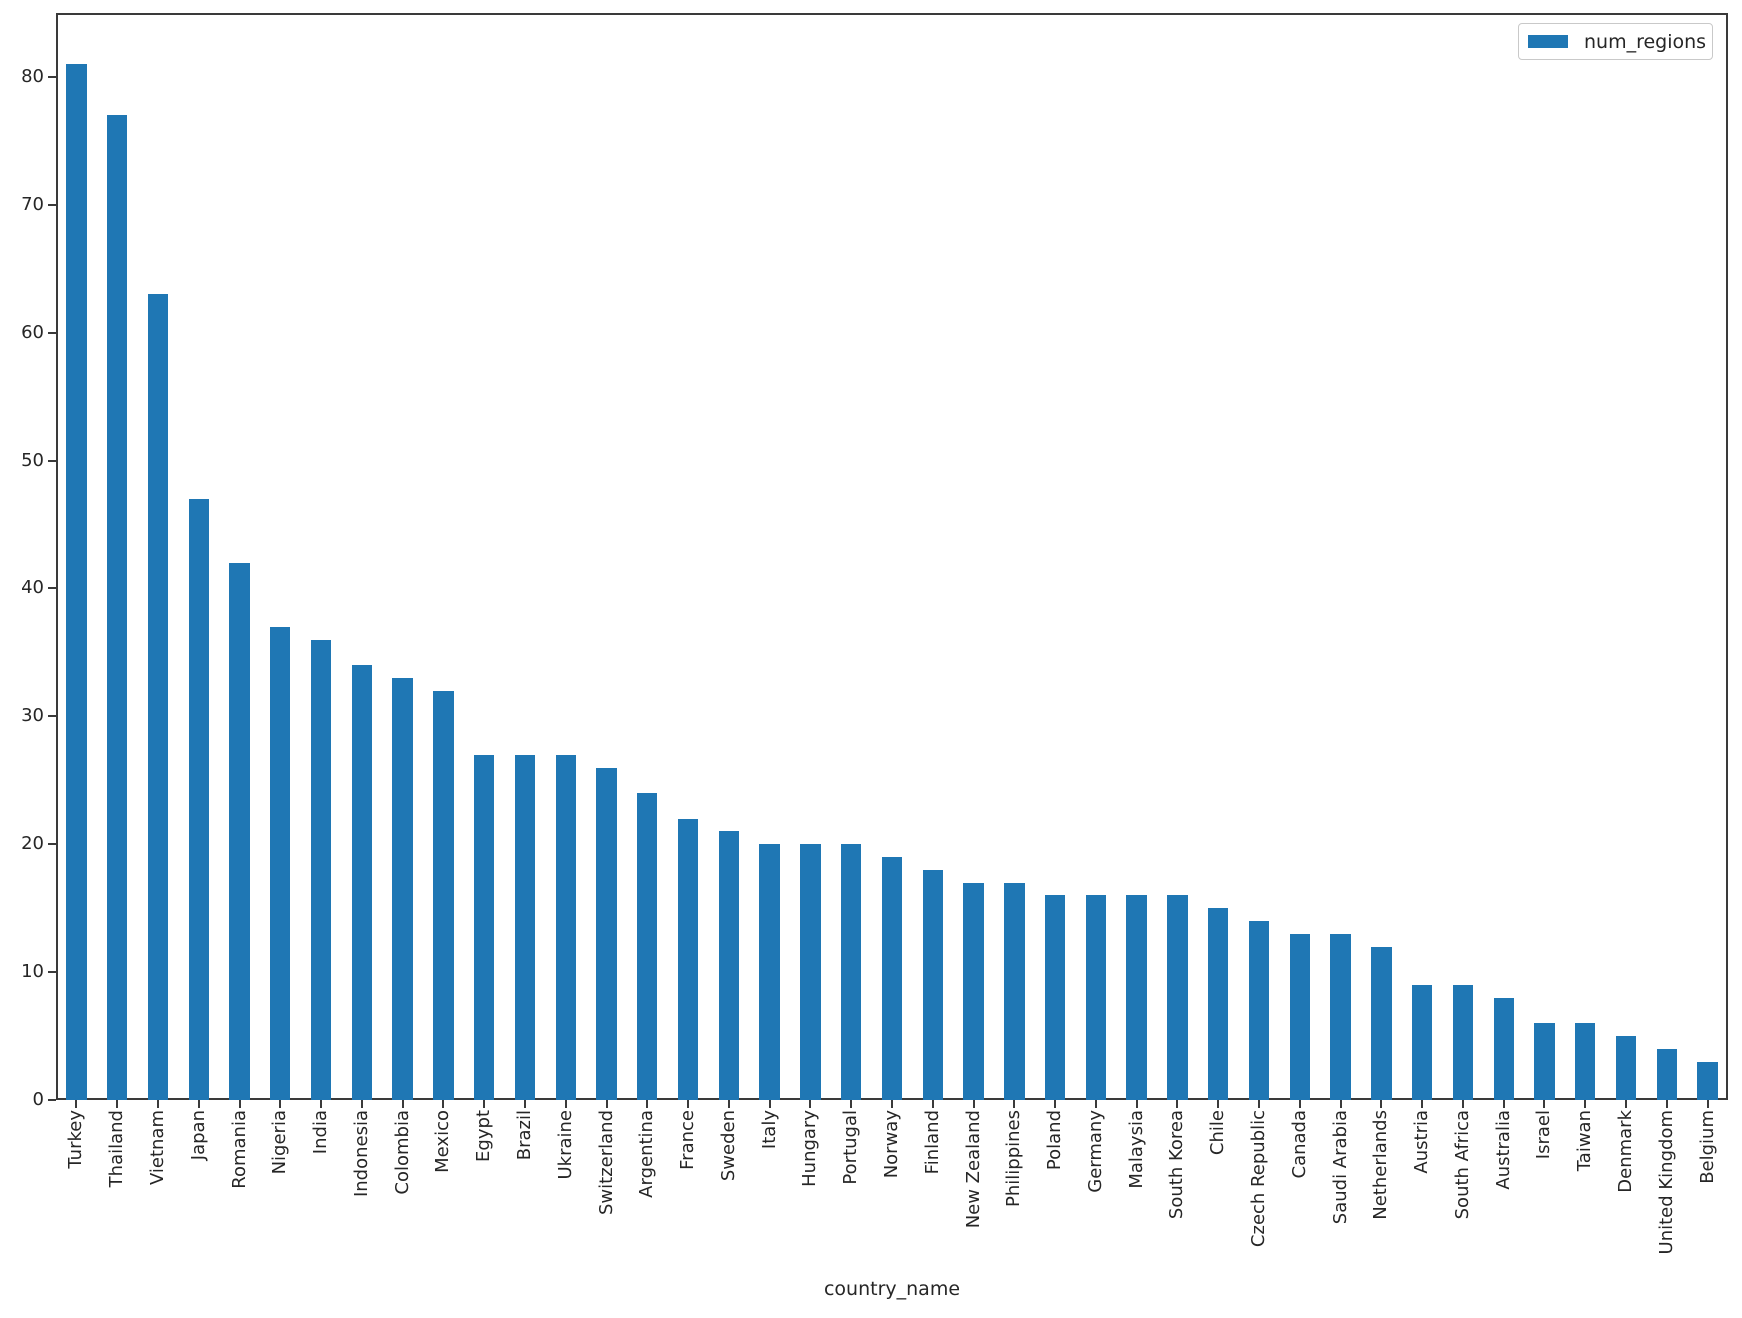  Describe the element at coordinates (76, 1139) in the screenshot. I see `x-tick-label: Turkey` at that location.